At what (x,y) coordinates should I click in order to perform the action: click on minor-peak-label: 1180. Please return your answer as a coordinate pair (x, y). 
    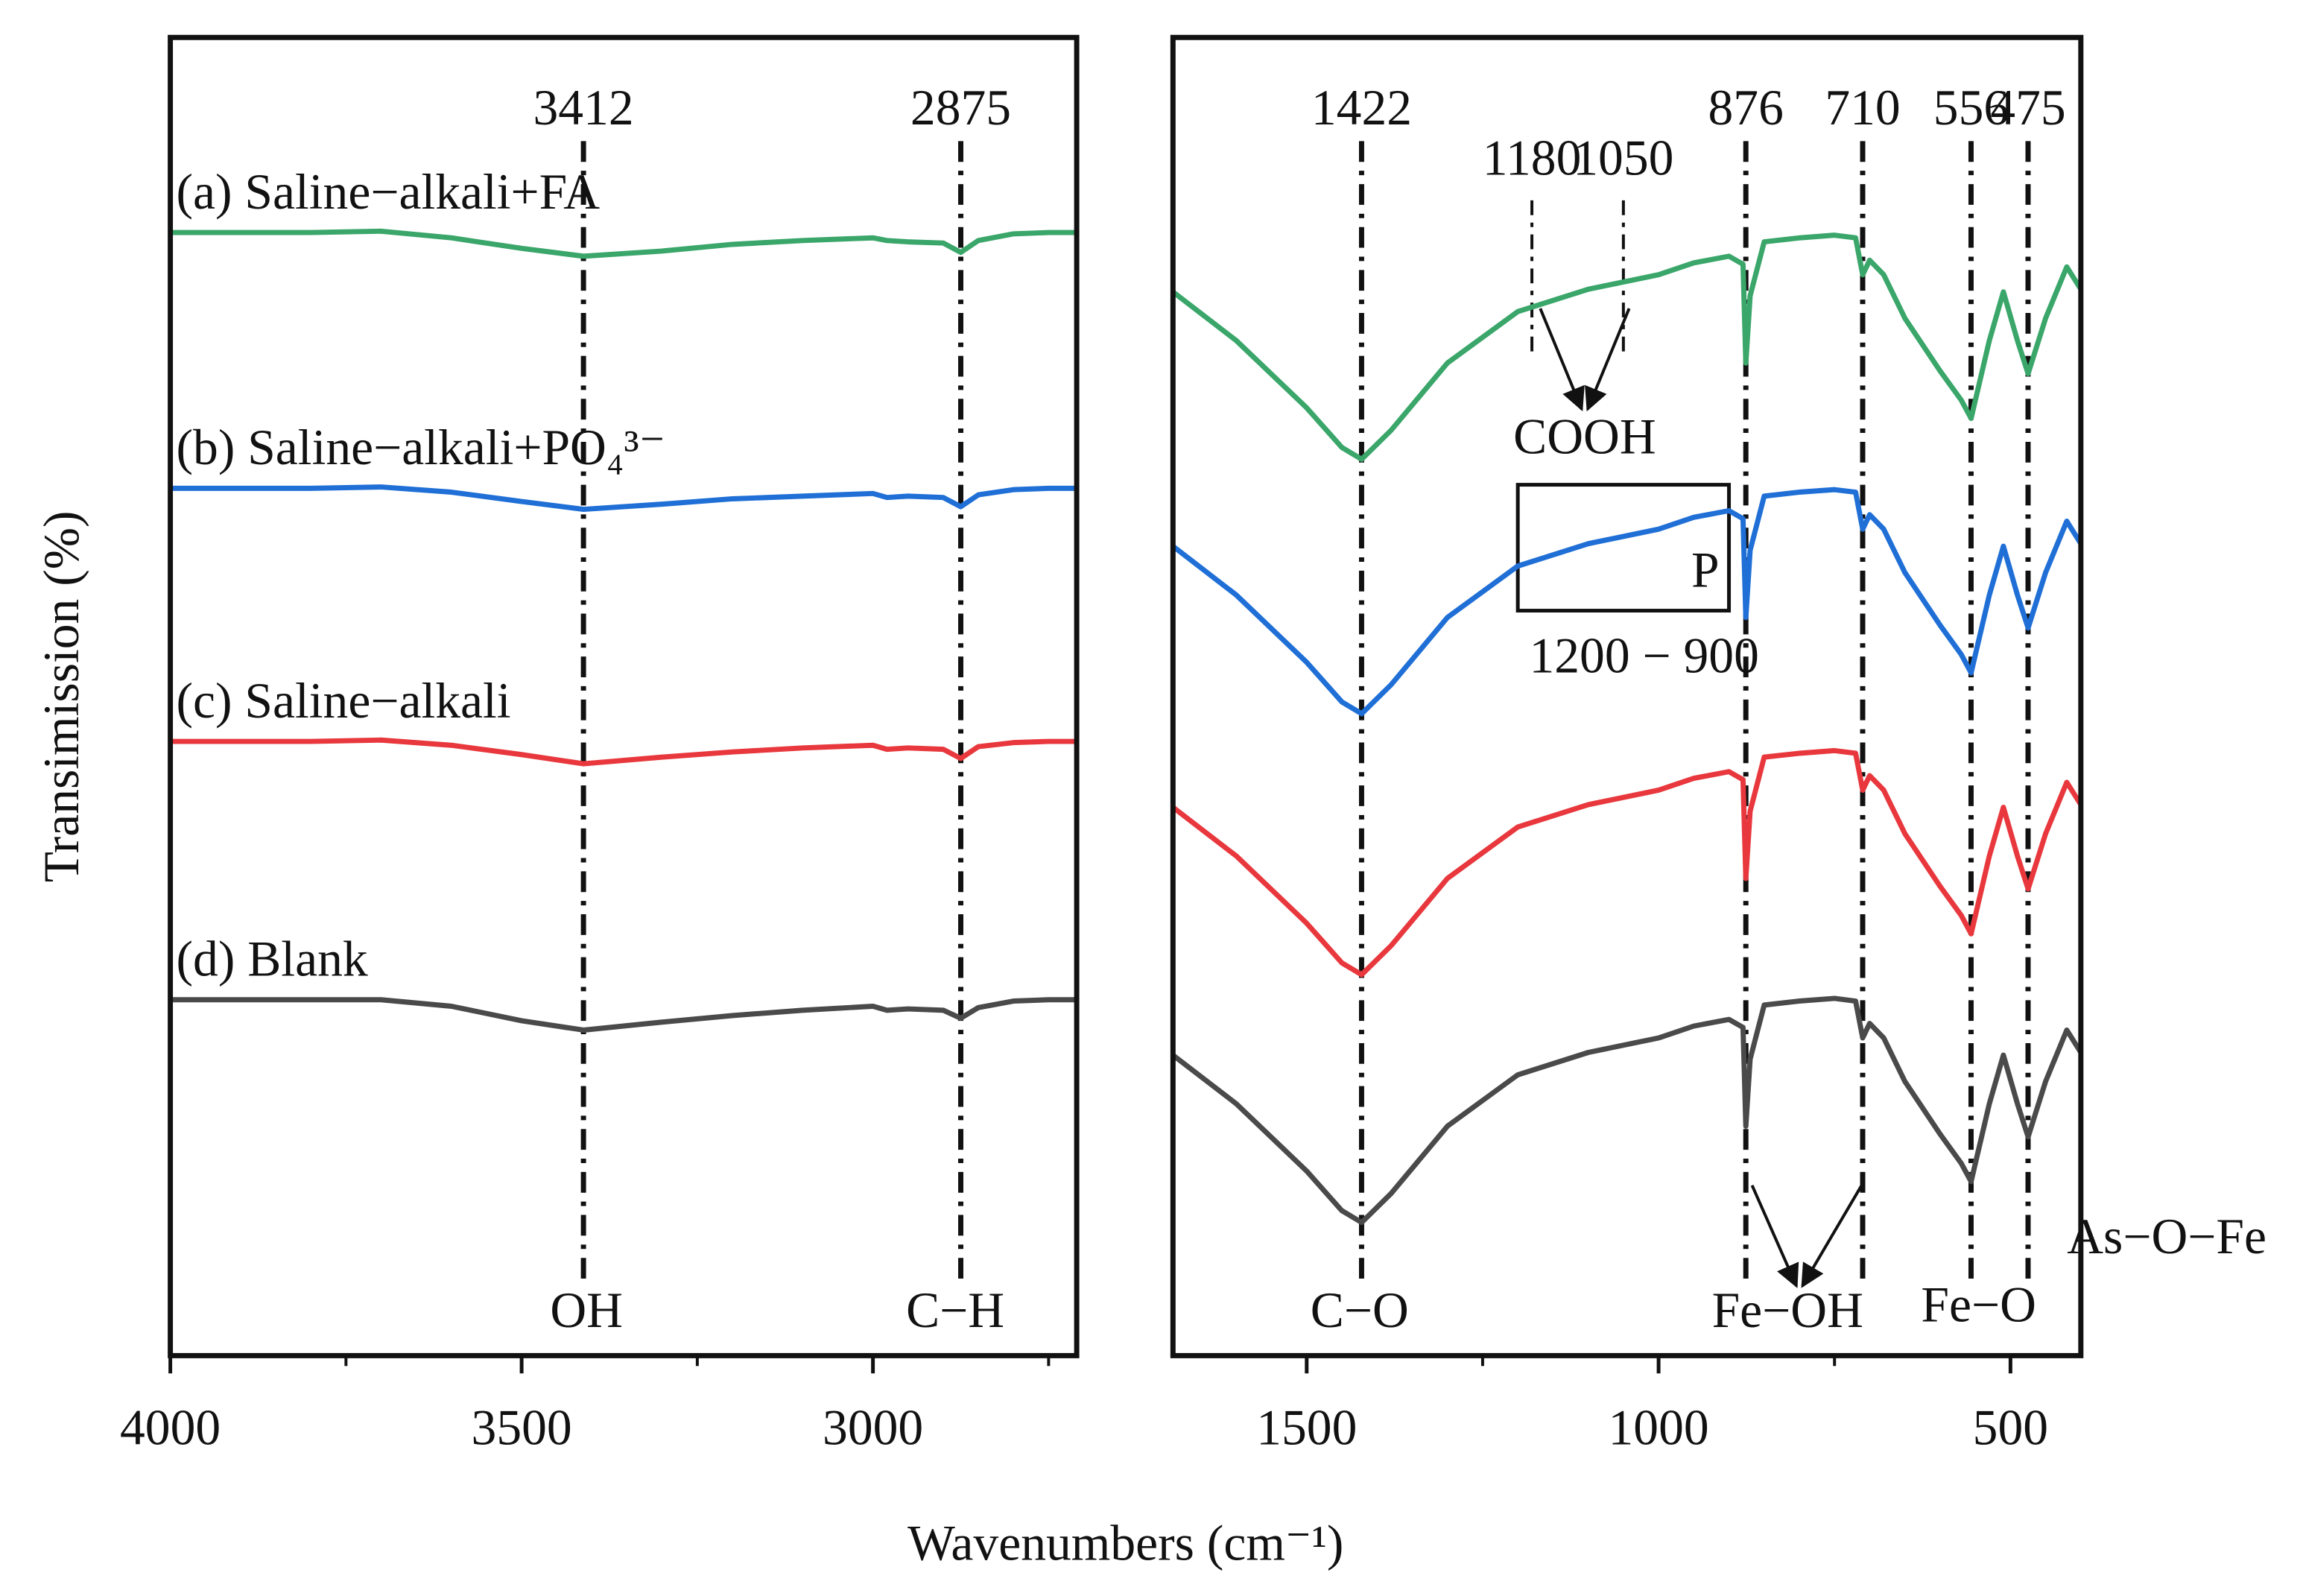
    Looking at the image, I should click on (1532, 158).